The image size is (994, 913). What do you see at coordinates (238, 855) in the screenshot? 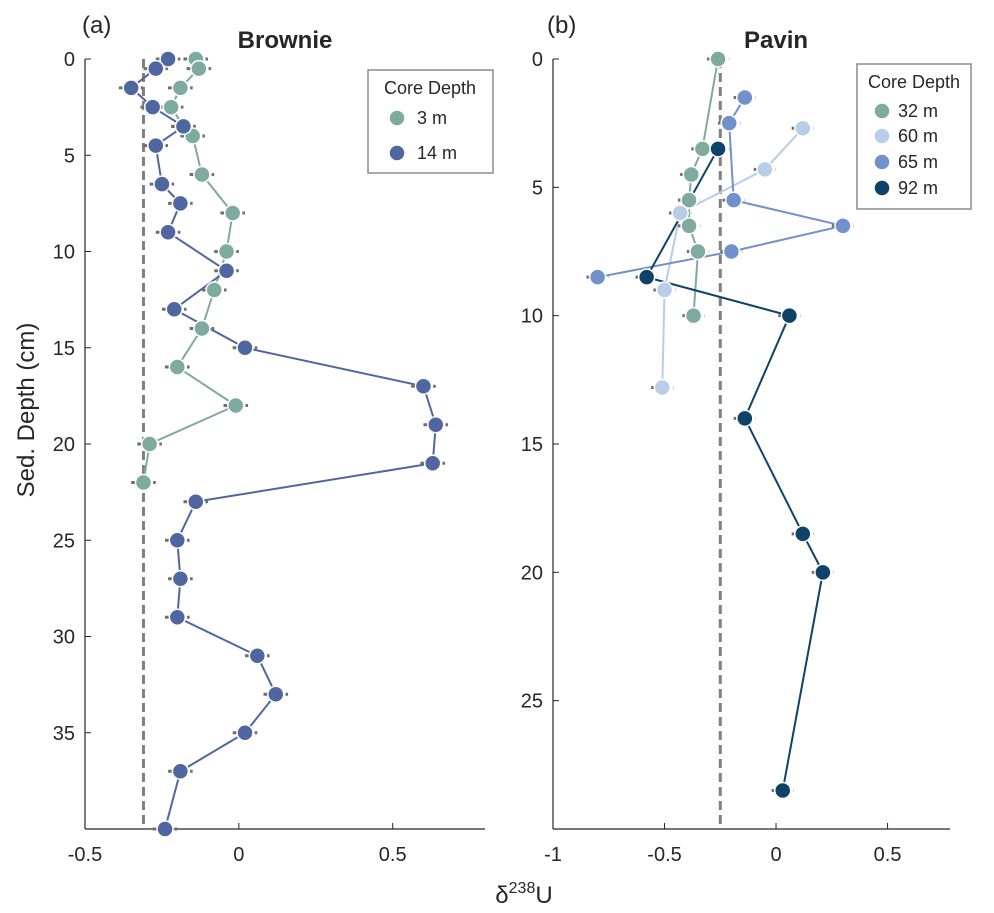
I see `panel-a-x-tick-label: 0` at bounding box center [238, 855].